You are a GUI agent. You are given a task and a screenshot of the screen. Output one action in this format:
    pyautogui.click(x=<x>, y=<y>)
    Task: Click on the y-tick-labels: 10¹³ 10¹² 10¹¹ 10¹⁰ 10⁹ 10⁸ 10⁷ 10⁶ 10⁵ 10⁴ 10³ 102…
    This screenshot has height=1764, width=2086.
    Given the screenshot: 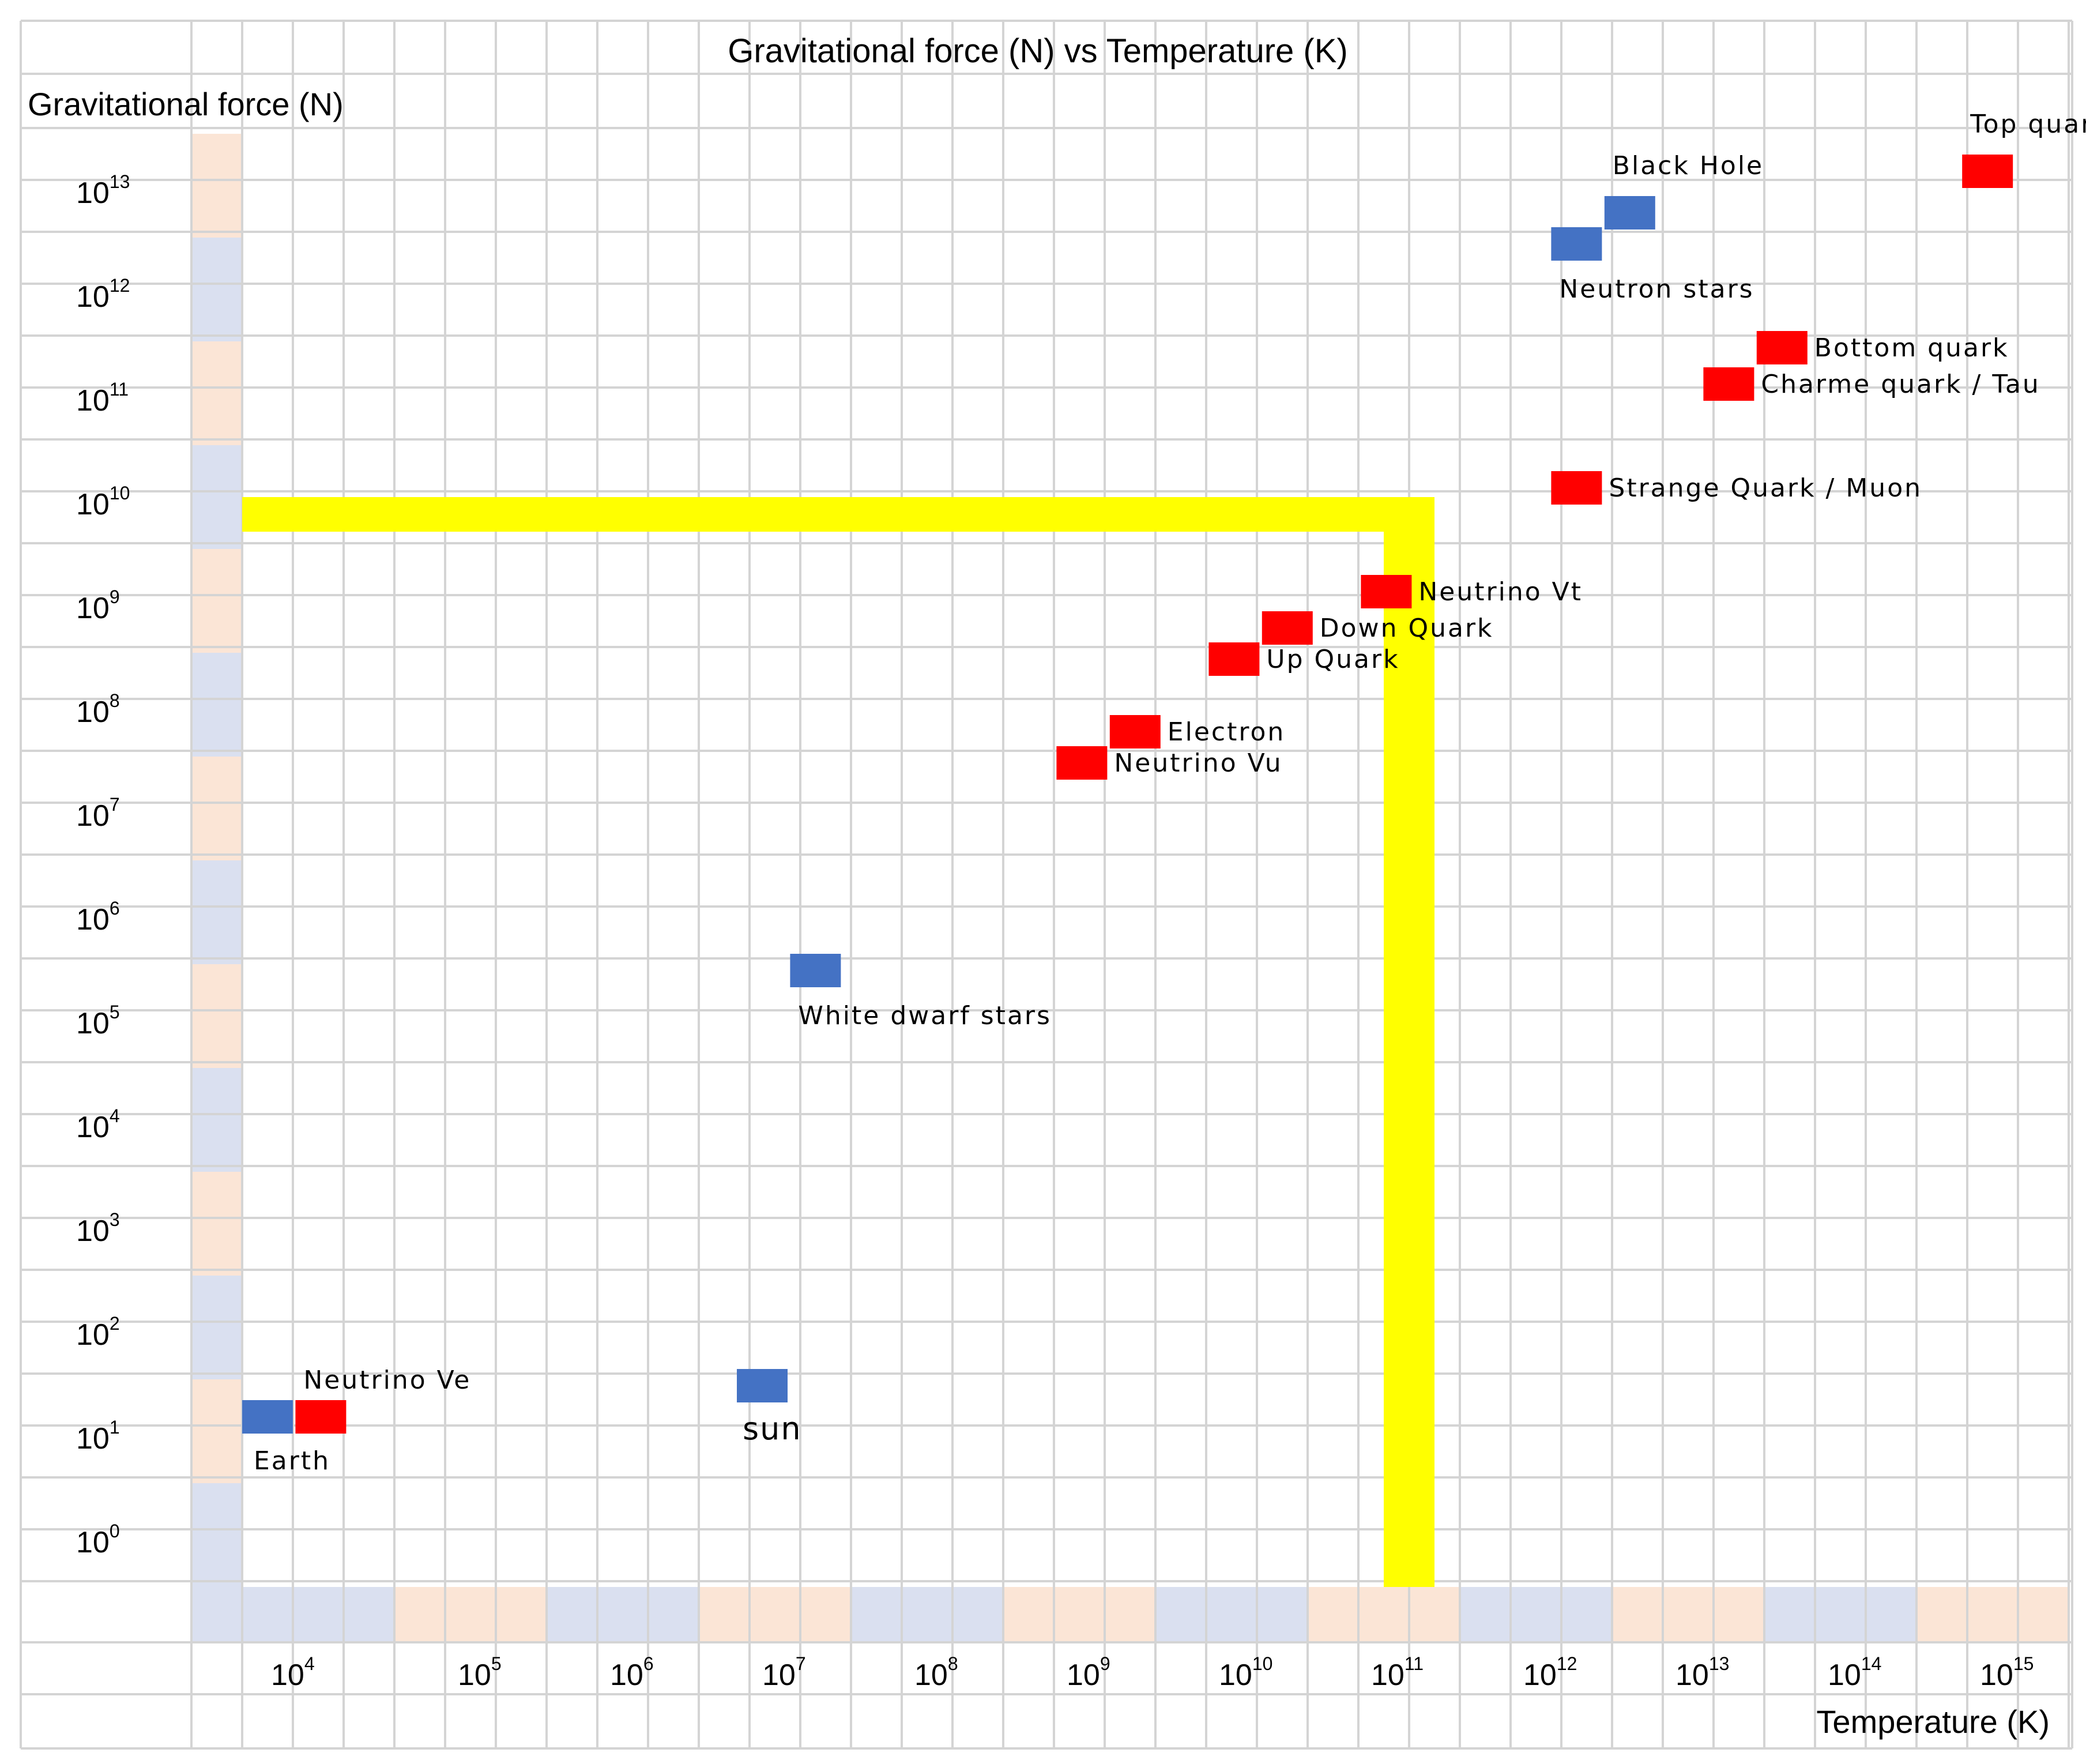 What is the action you would take?
    pyautogui.click(x=103, y=865)
    